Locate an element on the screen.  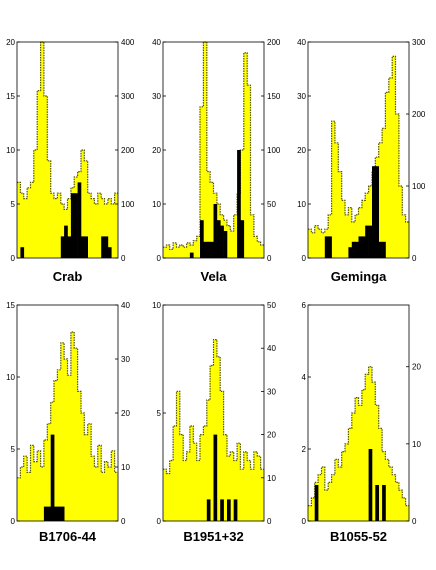
left-tick-label: 2 is located at coordinates (304, 449).